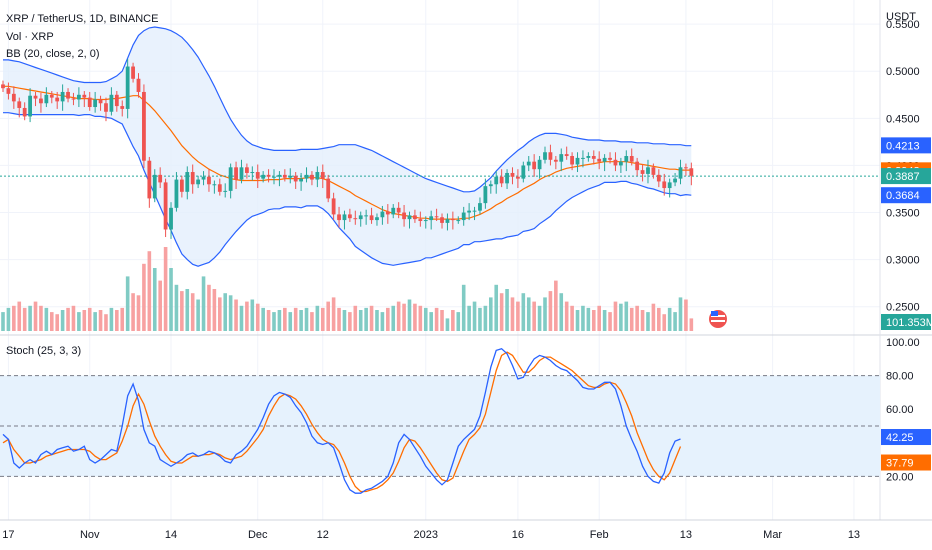  I want to click on price-tick-label: 0.2500, so click(903, 308).